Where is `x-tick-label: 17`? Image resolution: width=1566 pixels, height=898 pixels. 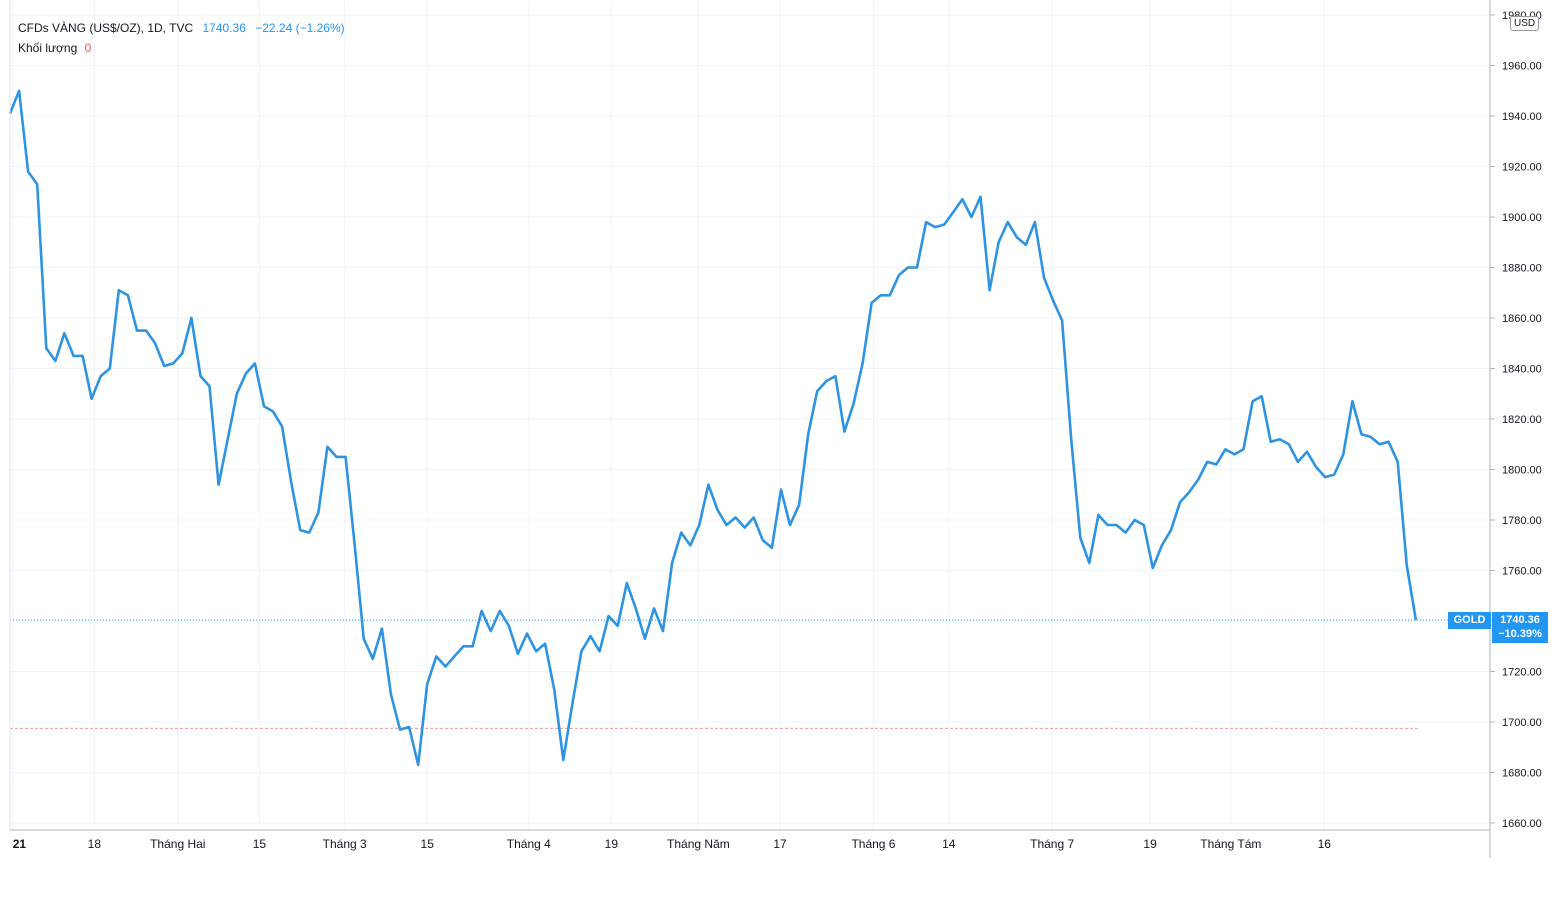 x-tick-label: 17 is located at coordinates (780, 844).